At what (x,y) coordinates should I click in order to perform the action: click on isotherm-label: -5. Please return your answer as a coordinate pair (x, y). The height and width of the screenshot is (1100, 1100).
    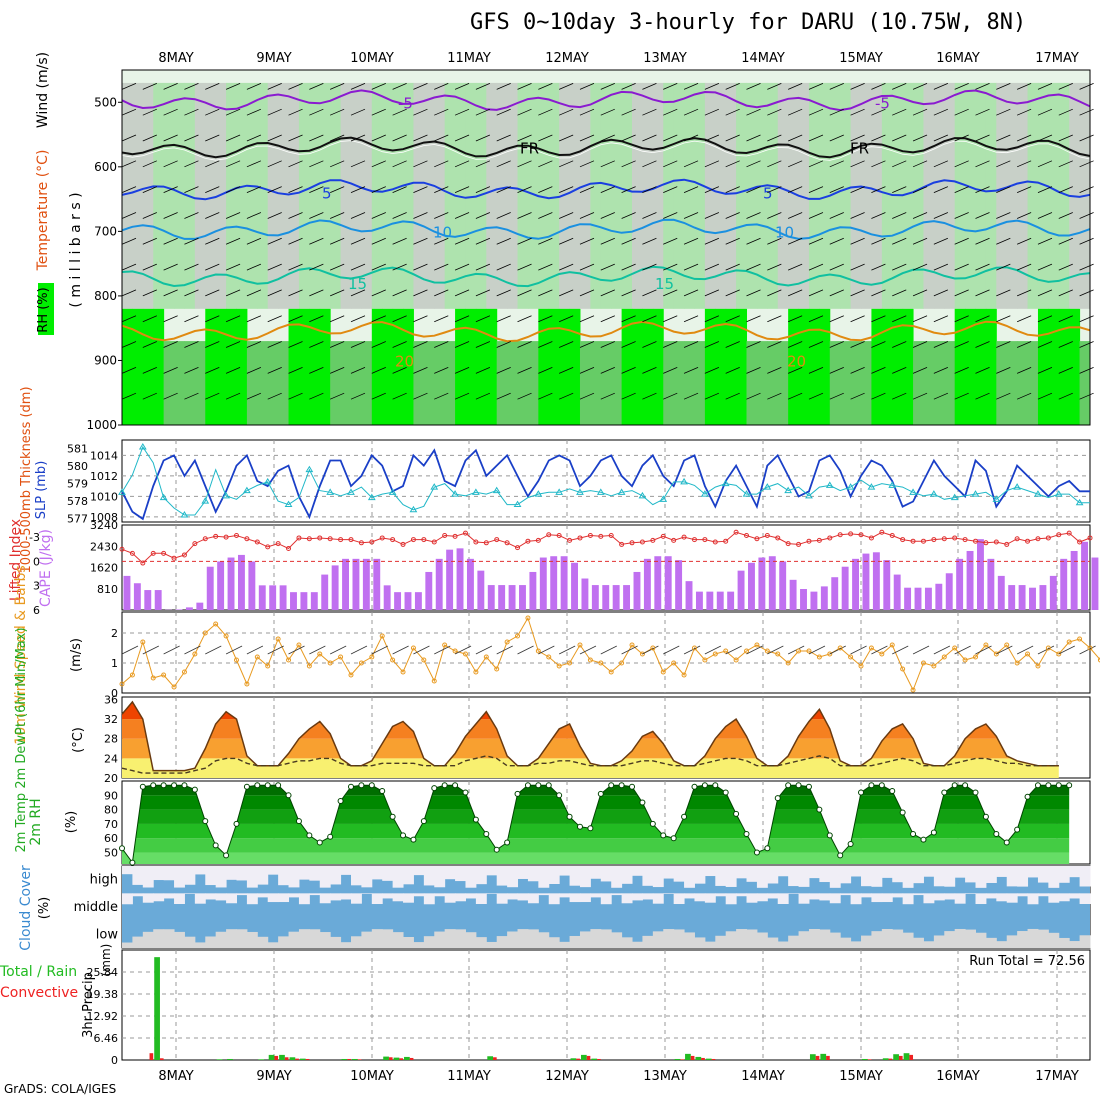
    Looking at the image, I should click on (405, 103).